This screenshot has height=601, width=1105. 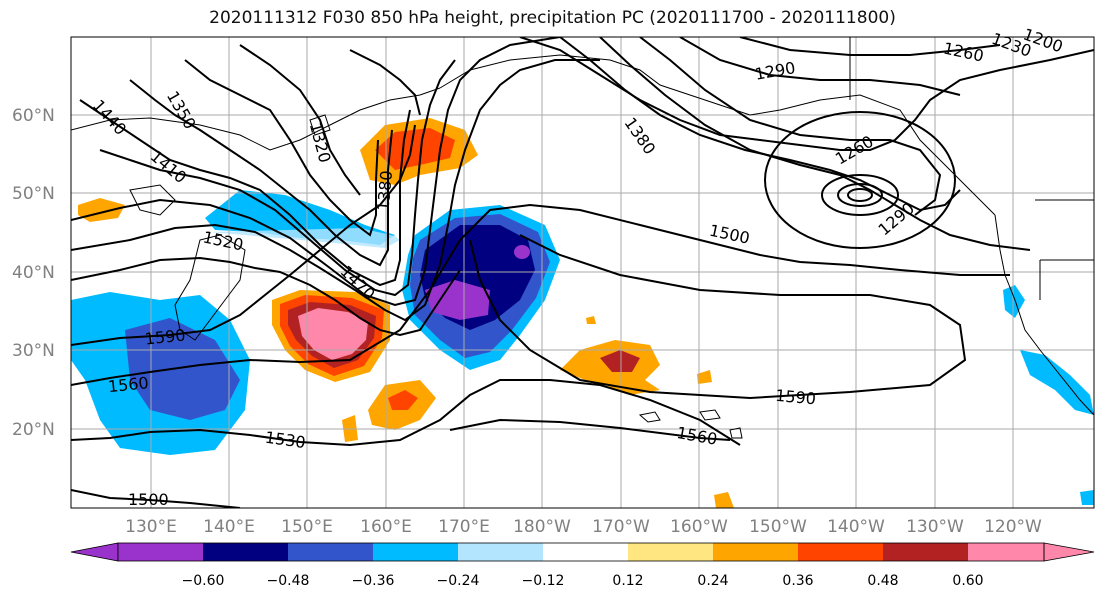 I want to click on colorbar-frame, so click(x=581, y=552).